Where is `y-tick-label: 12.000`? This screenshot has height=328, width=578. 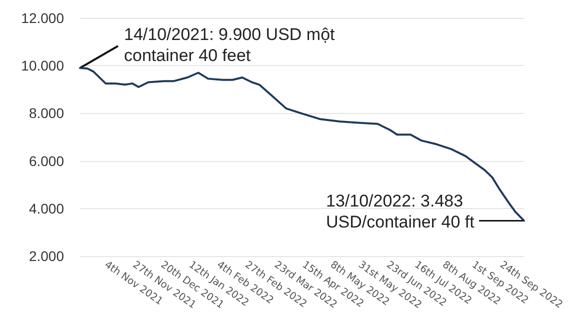
y-tick-label: 12.000 is located at coordinates (42, 18).